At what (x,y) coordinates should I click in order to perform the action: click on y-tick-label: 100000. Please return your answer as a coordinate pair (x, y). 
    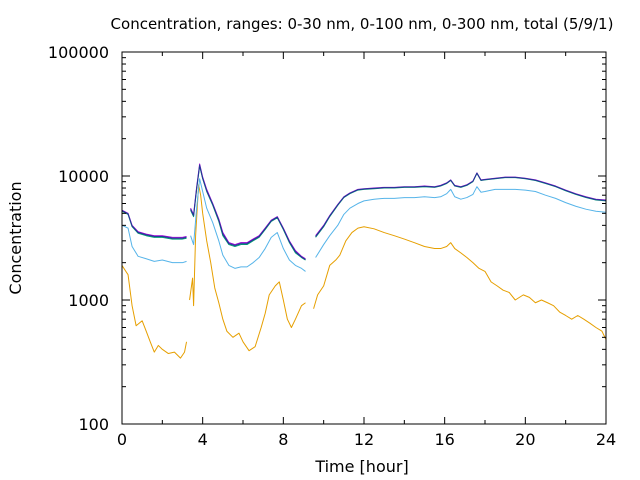
    Looking at the image, I should click on (78, 52).